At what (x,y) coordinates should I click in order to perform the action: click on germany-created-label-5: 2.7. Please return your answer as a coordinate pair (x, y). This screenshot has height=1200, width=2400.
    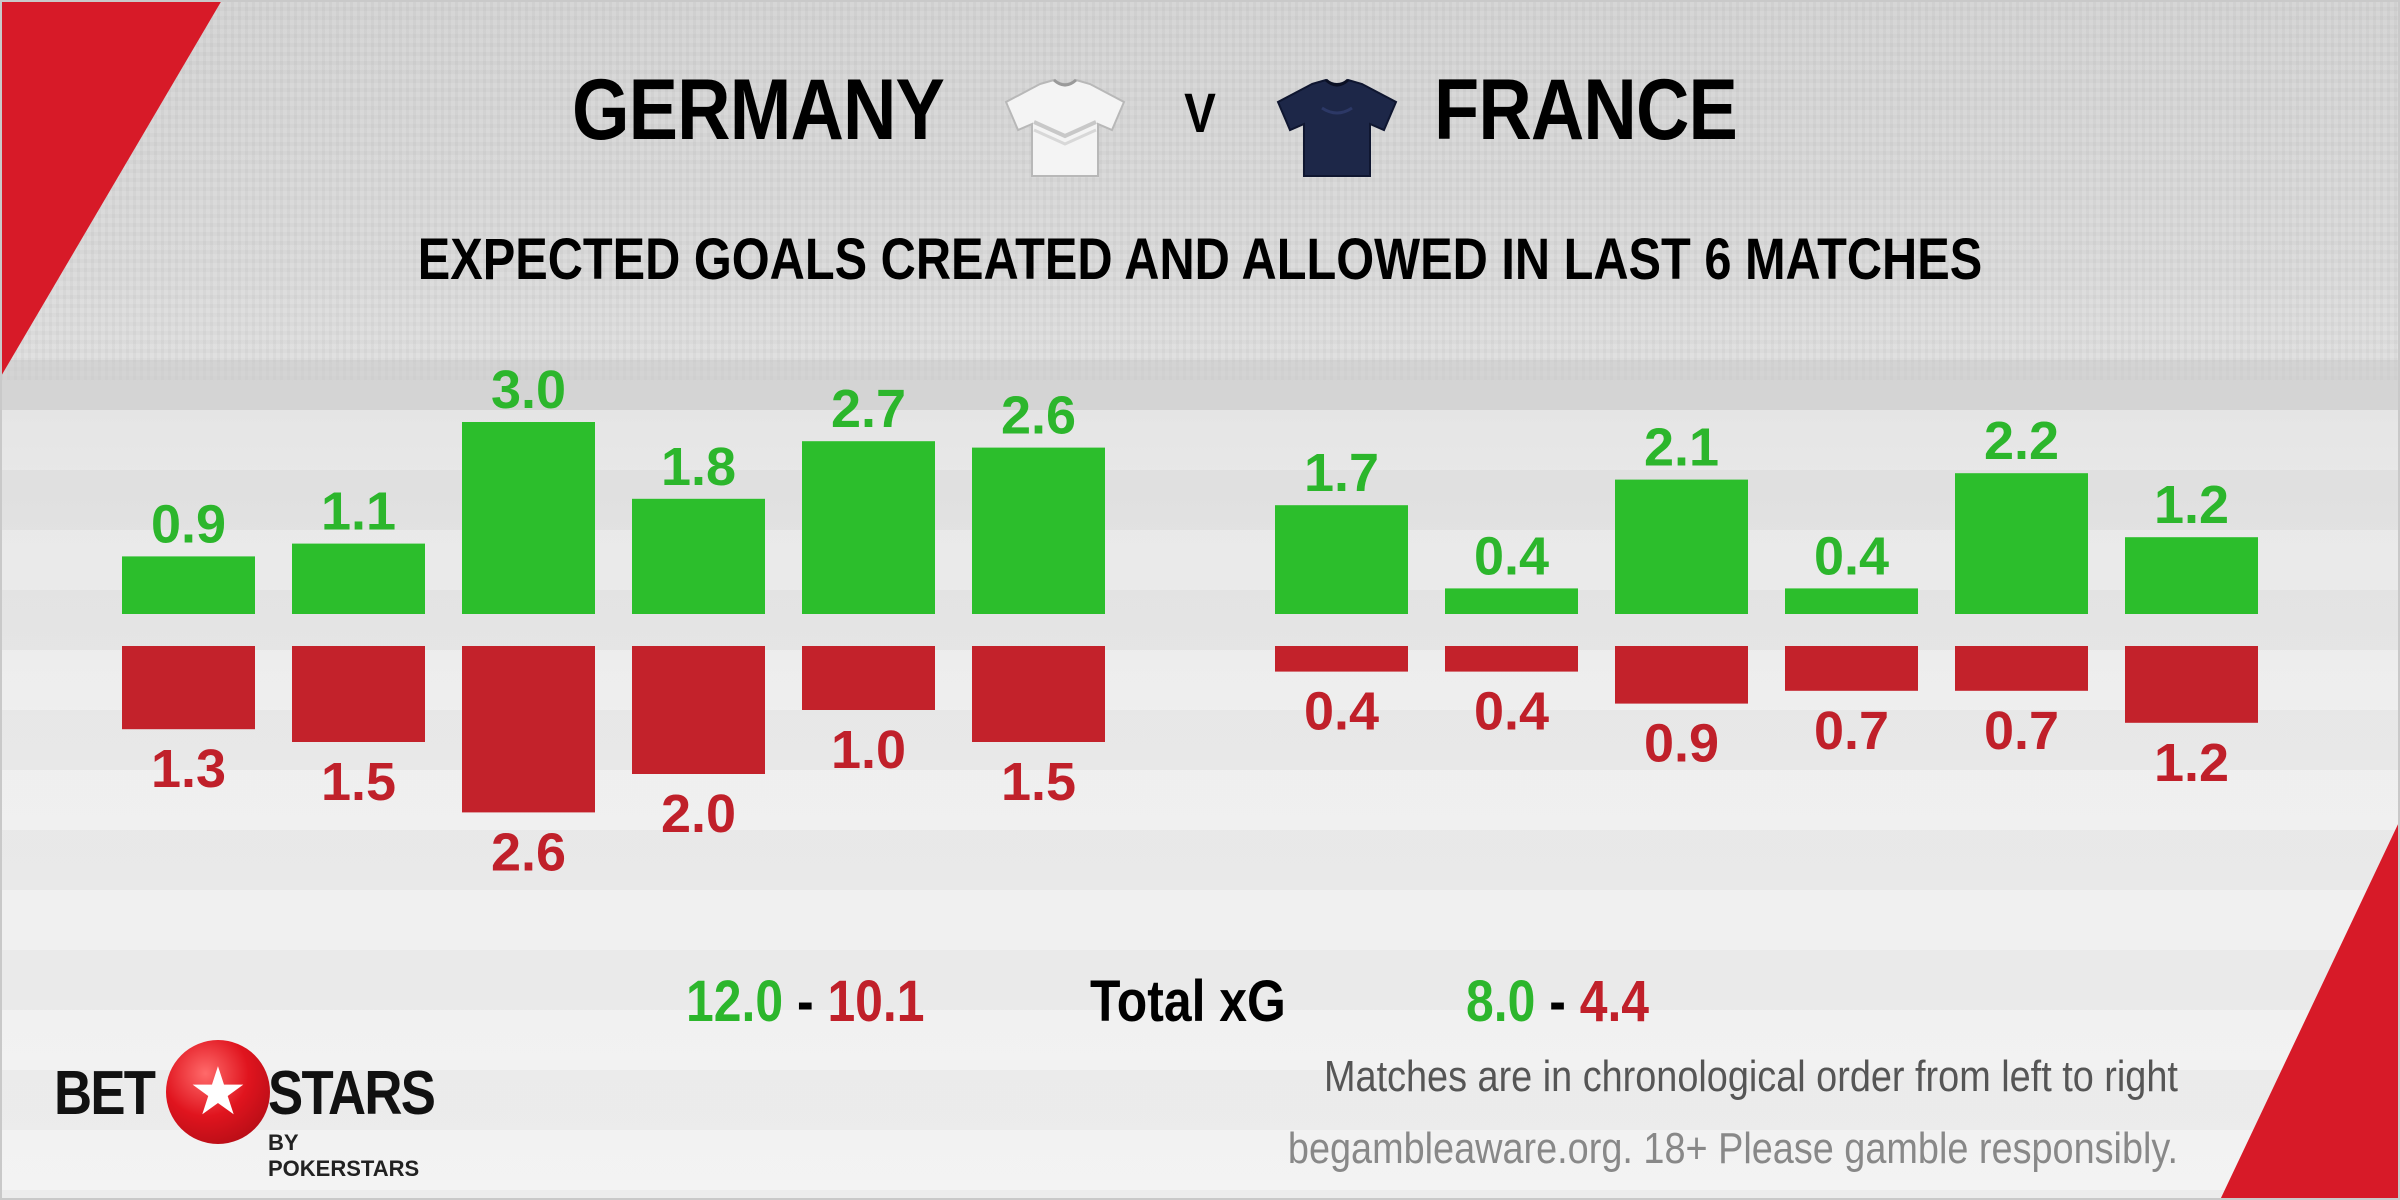
    Looking at the image, I should click on (868, 409).